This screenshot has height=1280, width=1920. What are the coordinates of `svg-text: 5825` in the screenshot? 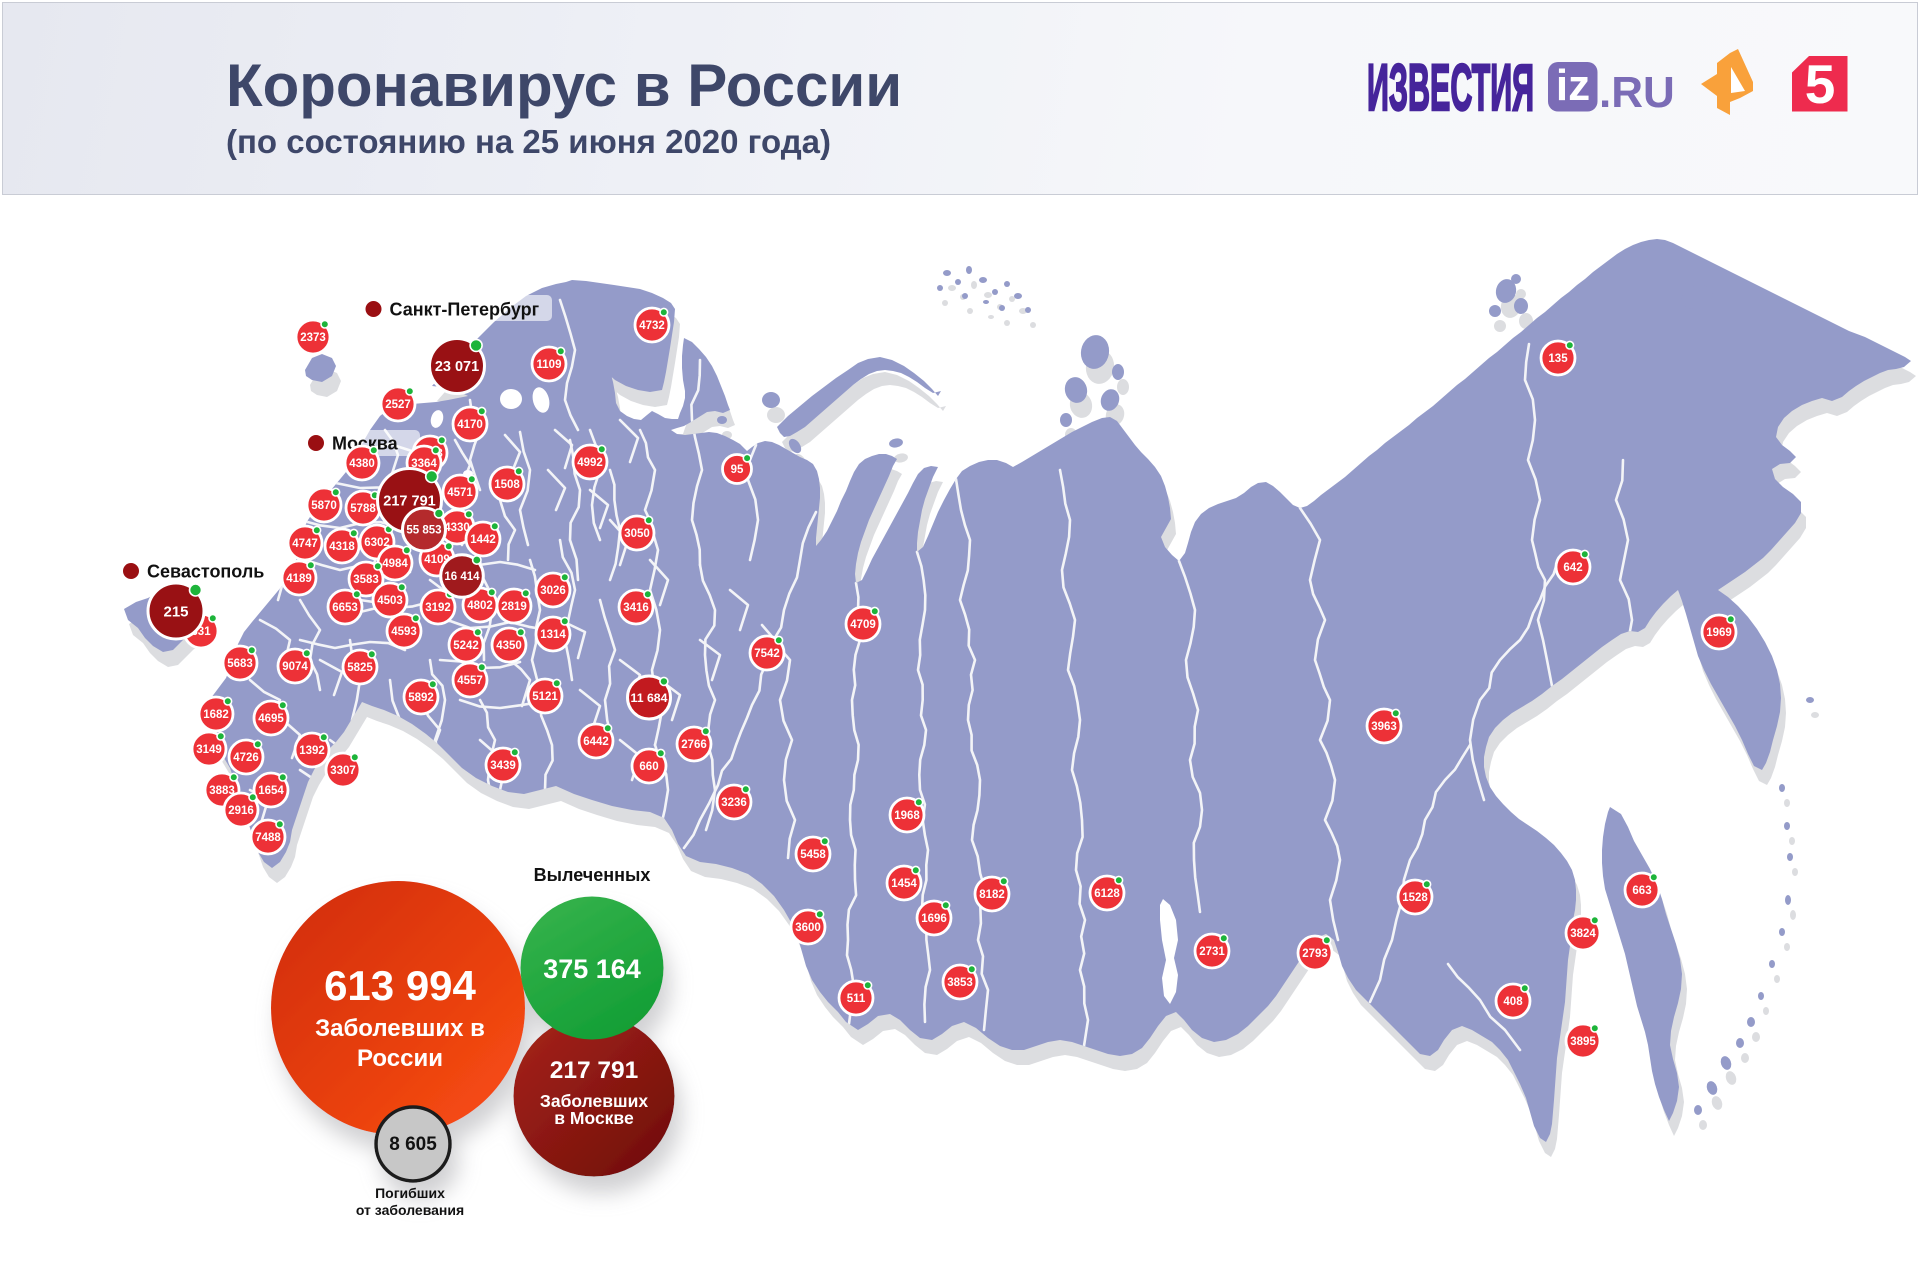 It's located at (360, 668).